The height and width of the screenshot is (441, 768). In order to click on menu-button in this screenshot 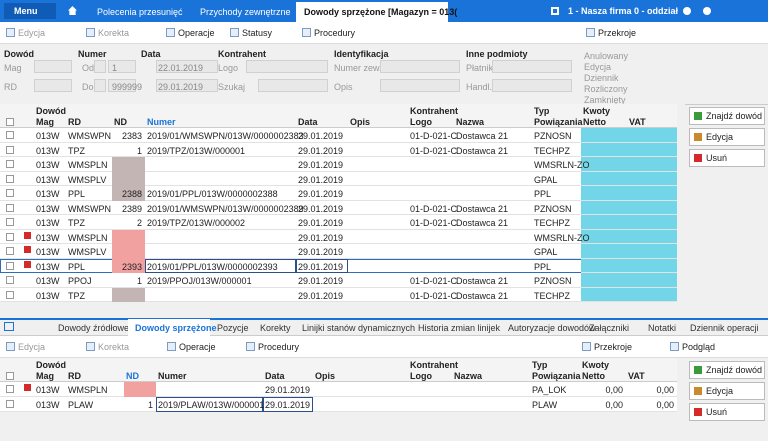, I will do `click(30, 11)`.